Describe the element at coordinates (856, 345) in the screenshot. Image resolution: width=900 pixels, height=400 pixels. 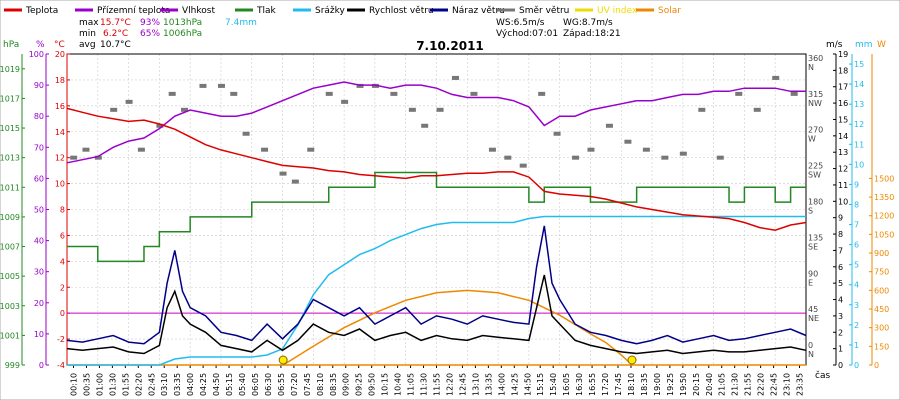
I see `axis-tick-mm: 1` at that location.